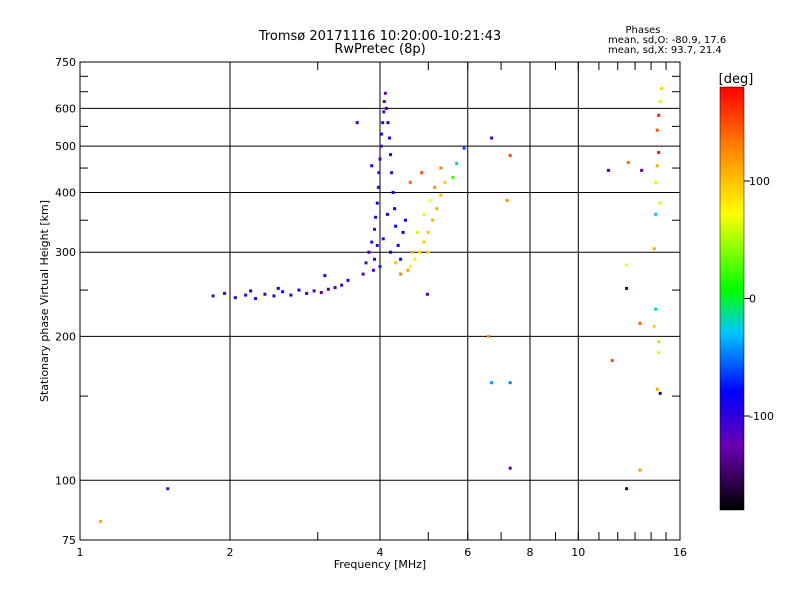 This screenshot has width=800, height=600. What do you see at coordinates (69, 540) in the screenshot?
I see `y-tick-label: 75` at bounding box center [69, 540].